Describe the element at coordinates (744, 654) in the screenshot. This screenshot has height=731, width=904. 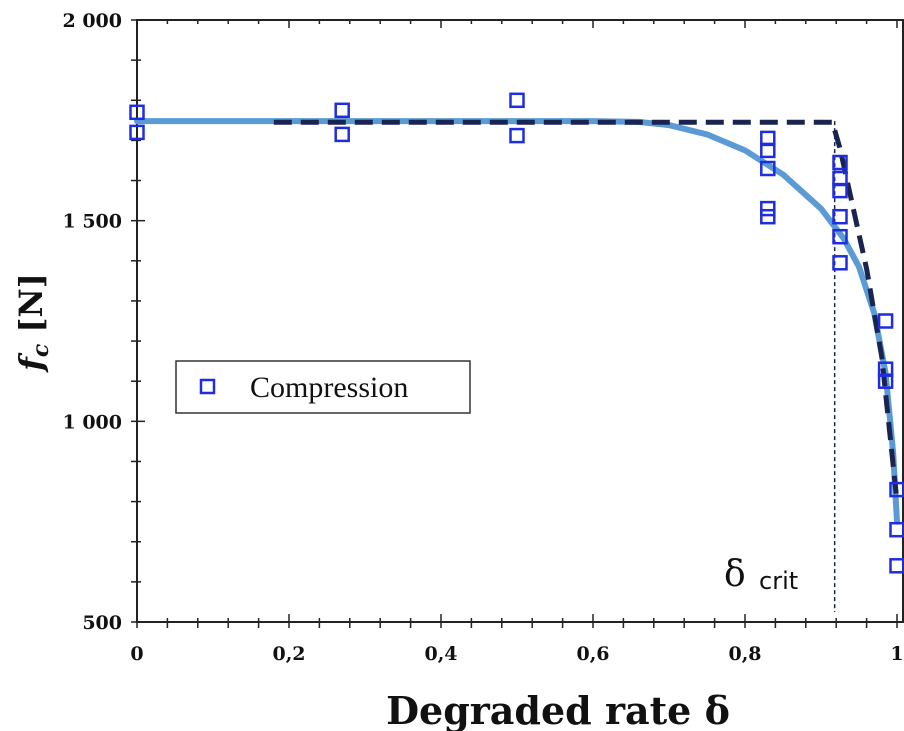
I see `x-tick-label: 0,8` at that location.